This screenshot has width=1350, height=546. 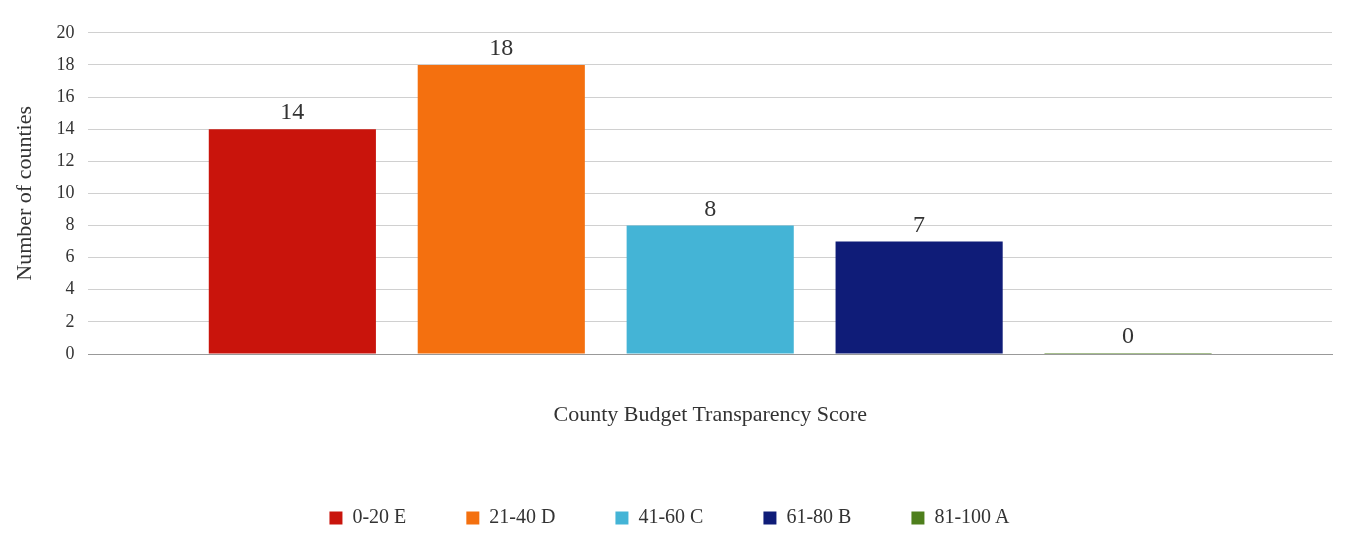 What do you see at coordinates (379, 516) in the screenshot?
I see `legend-label: 0-20 E` at bounding box center [379, 516].